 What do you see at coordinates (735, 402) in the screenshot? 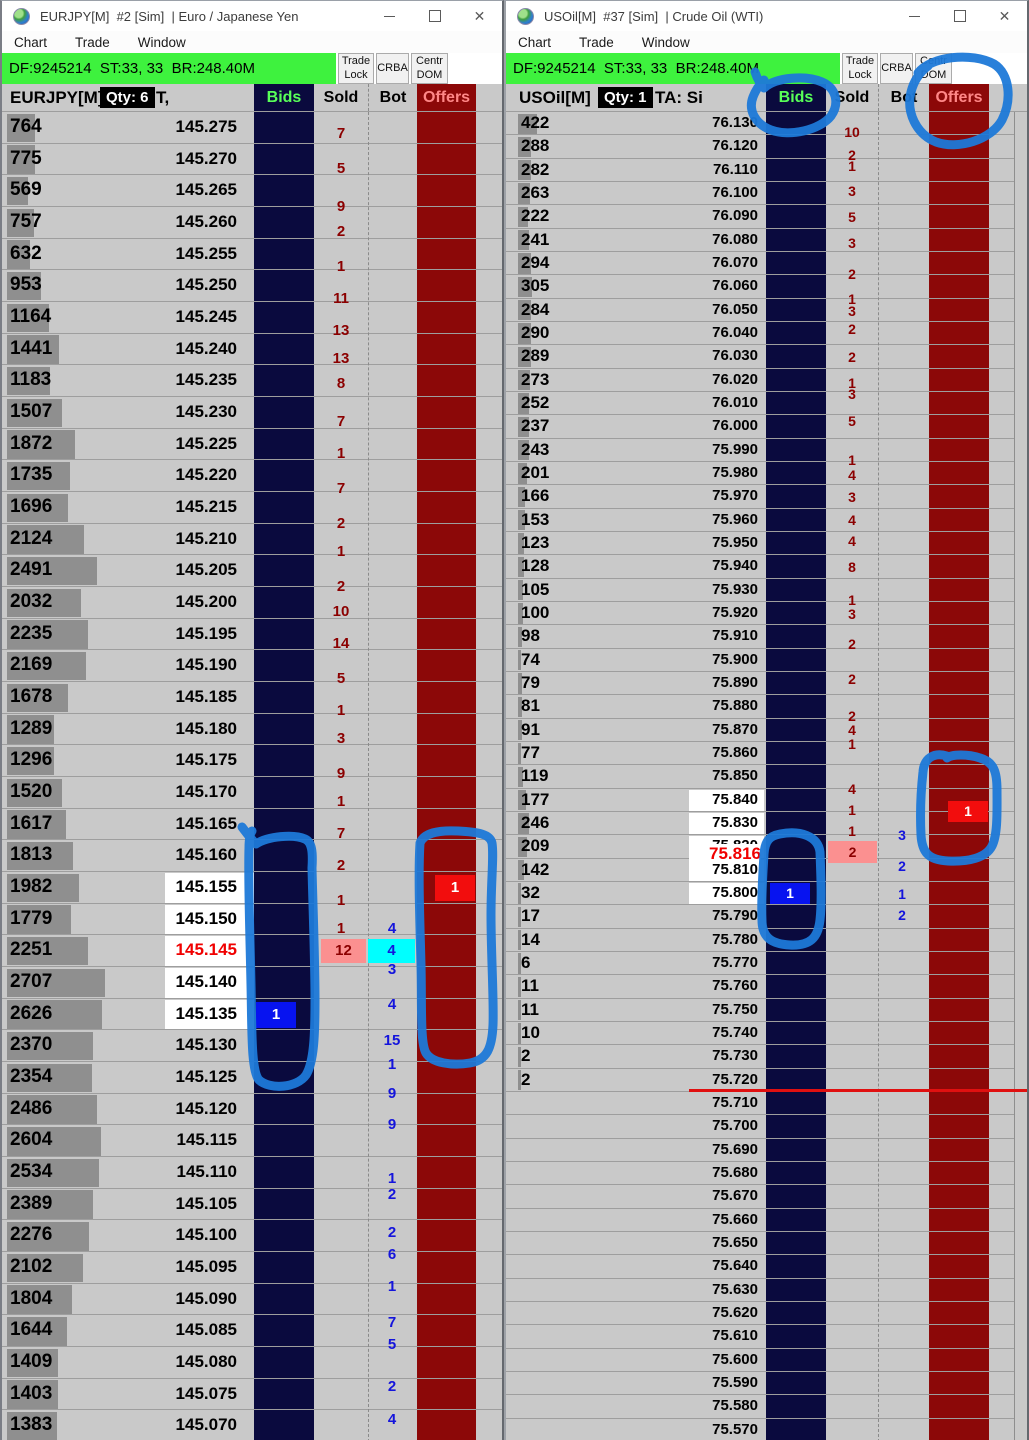
I see `price-cell: 76.010` at bounding box center [735, 402].